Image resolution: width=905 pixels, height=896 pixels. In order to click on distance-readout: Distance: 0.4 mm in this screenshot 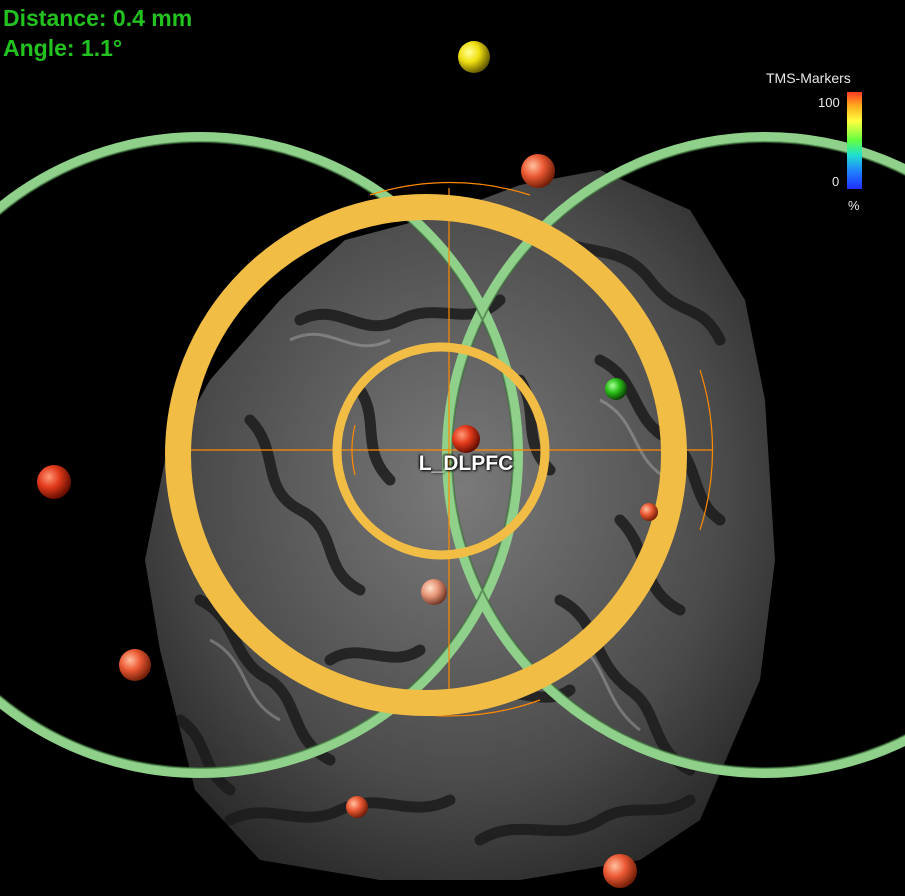, I will do `click(98, 18)`.